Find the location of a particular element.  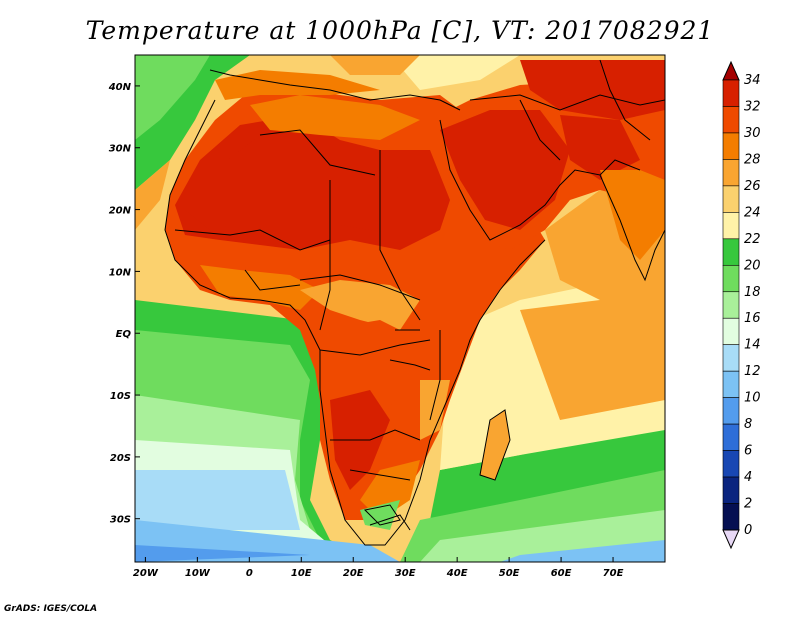

colorbar-level-label: 4 is located at coordinates (748, 477).